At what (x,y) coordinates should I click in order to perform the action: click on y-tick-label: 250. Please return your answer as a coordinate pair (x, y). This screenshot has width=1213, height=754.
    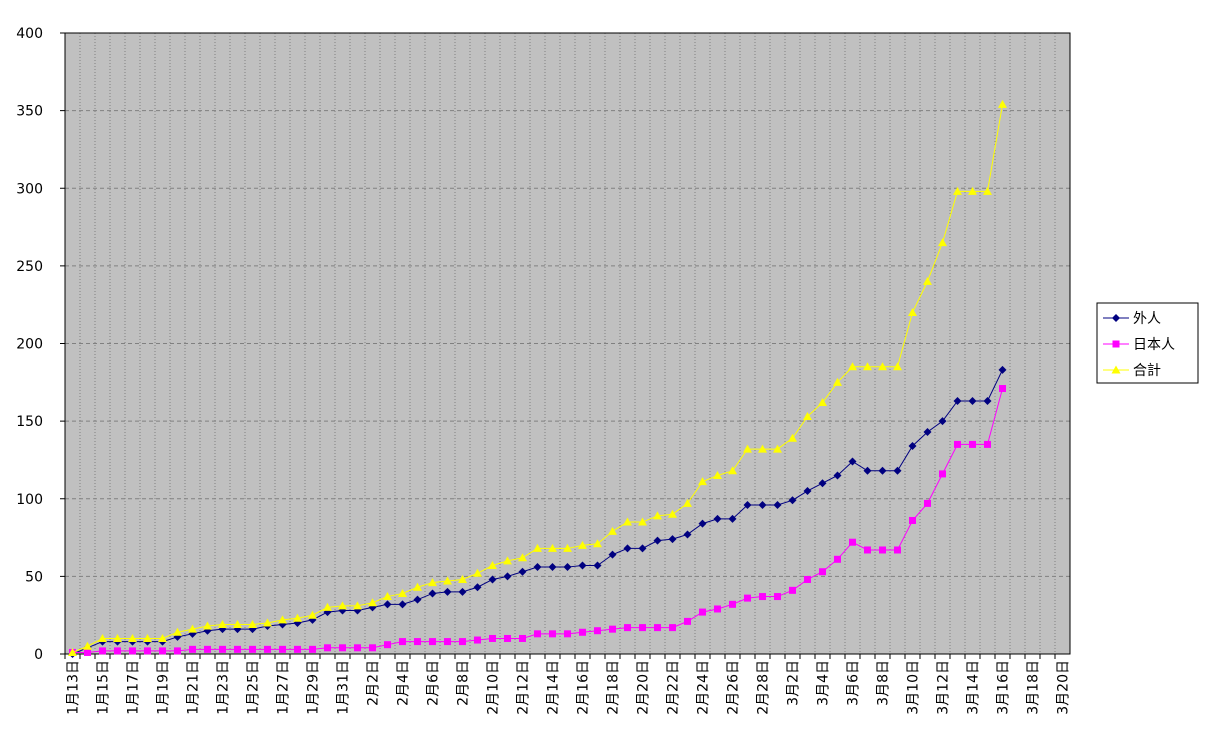
    Looking at the image, I should click on (29, 267).